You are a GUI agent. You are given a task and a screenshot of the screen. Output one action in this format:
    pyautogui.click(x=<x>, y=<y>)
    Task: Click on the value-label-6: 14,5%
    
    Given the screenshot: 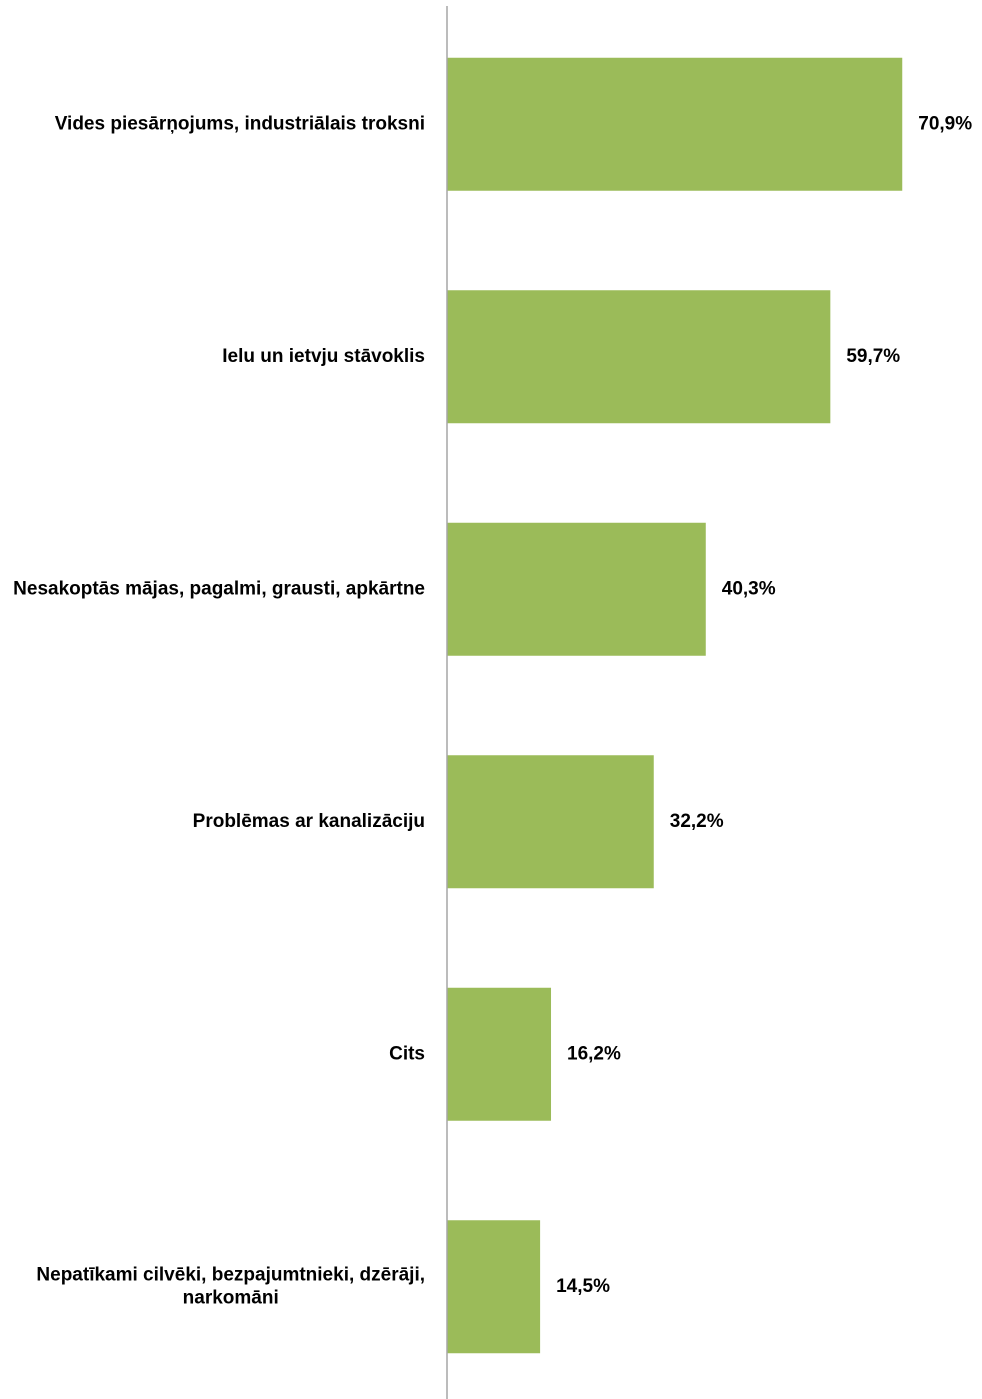 What is the action you would take?
    pyautogui.click(x=583, y=1286)
    